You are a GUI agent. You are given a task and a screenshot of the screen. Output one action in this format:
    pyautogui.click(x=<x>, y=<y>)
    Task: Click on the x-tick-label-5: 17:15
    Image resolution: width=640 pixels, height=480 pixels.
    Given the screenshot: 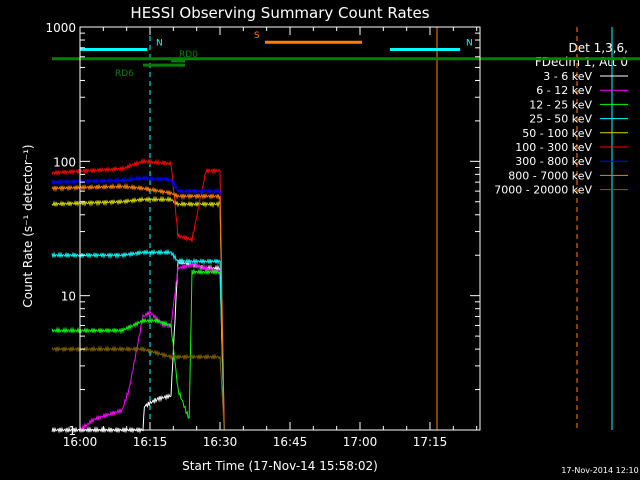 What is the action you would take?
    pyautogui.click(x=430, y=442)
    